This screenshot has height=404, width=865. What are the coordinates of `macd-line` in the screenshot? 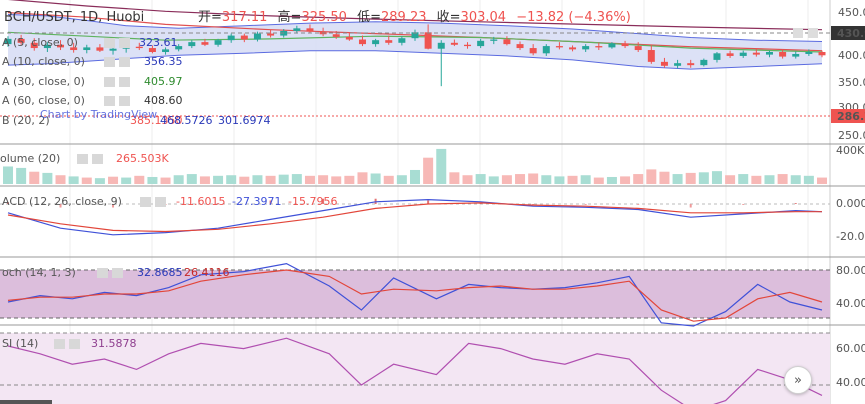 It's located at (415, 217).